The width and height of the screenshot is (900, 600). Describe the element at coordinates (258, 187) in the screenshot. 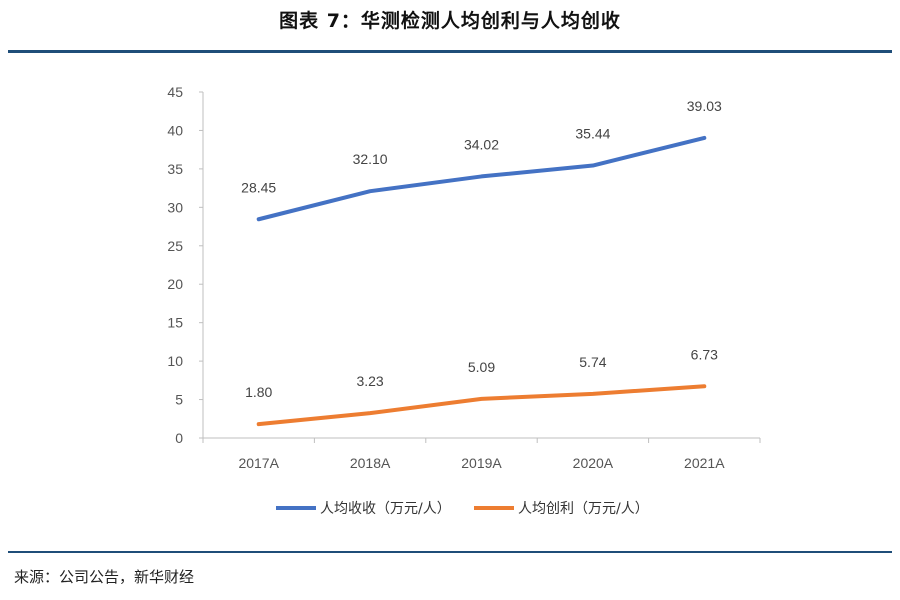

I see `data-label: 28.45` at that location.